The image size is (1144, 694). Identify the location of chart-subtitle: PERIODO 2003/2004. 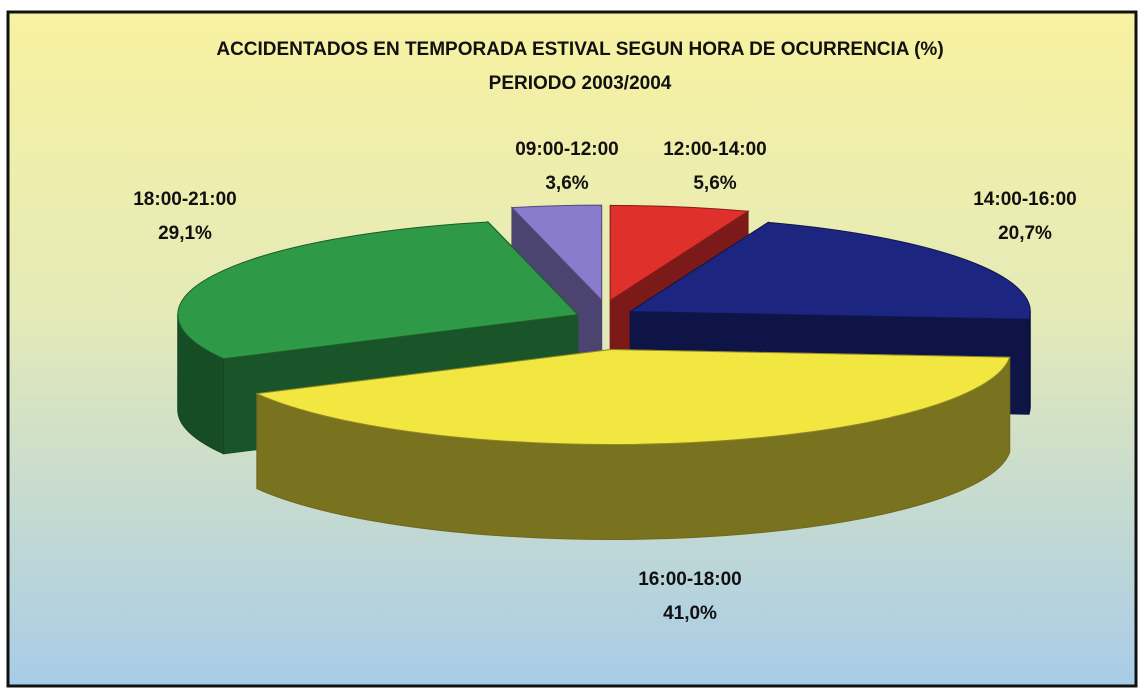
(580, 83).